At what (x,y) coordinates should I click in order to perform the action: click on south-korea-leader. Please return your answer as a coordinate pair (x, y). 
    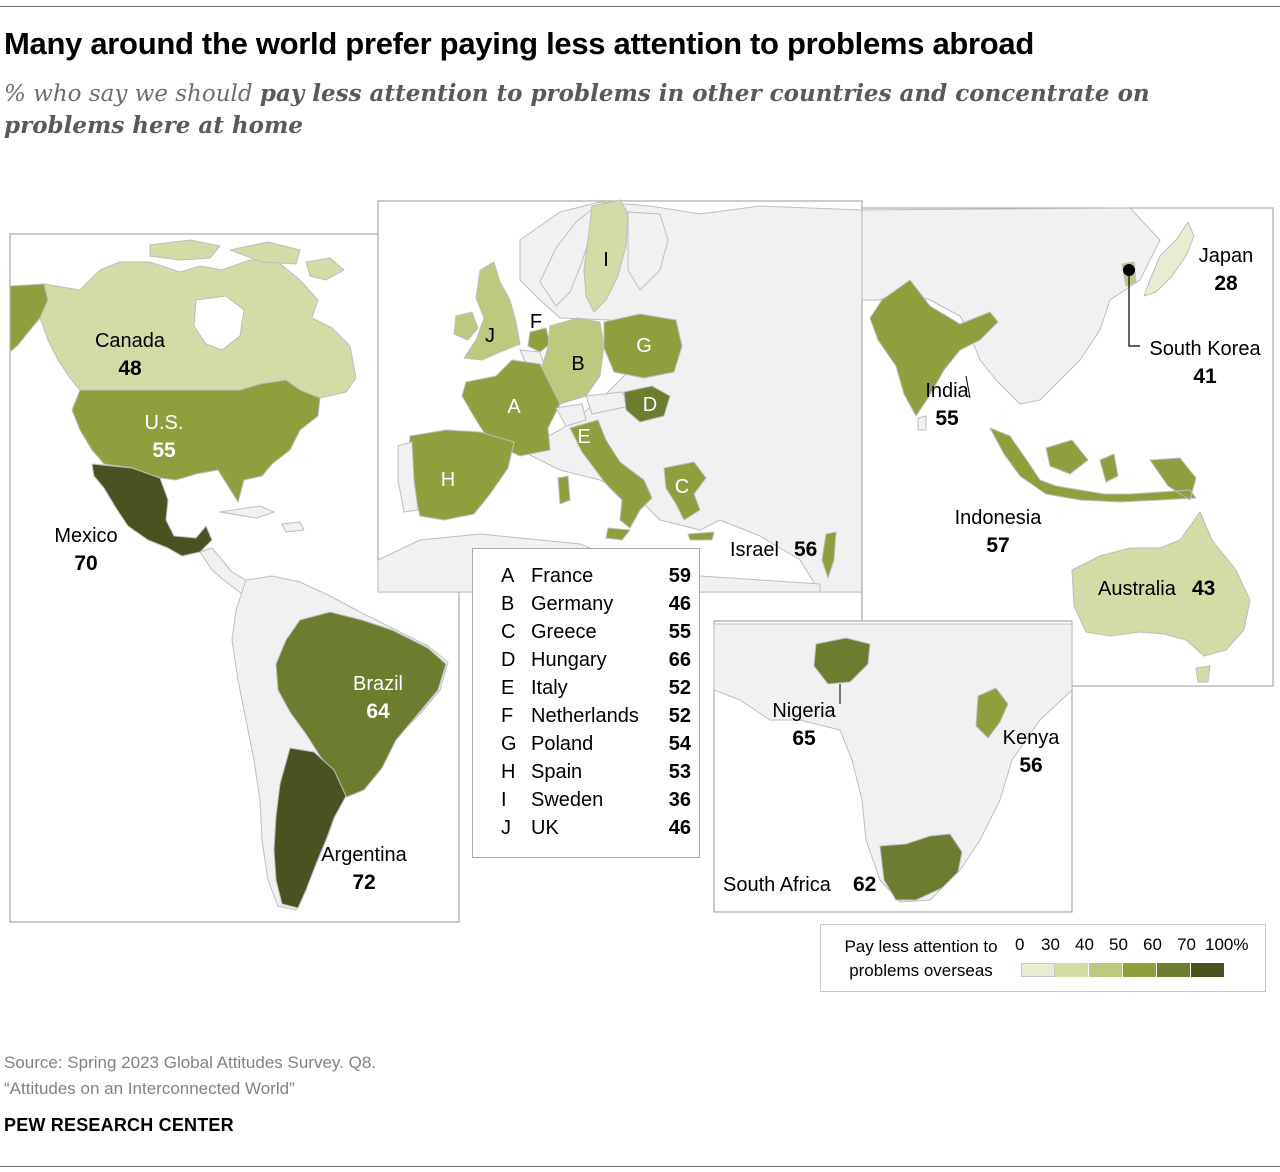
    Looking at the image, I should click on (1134, 309).